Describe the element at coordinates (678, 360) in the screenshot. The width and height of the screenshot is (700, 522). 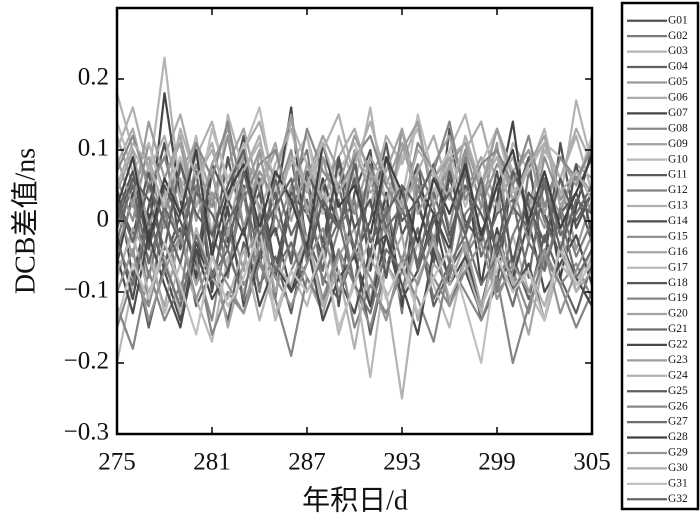
I see `legend-label: G23` at that location.